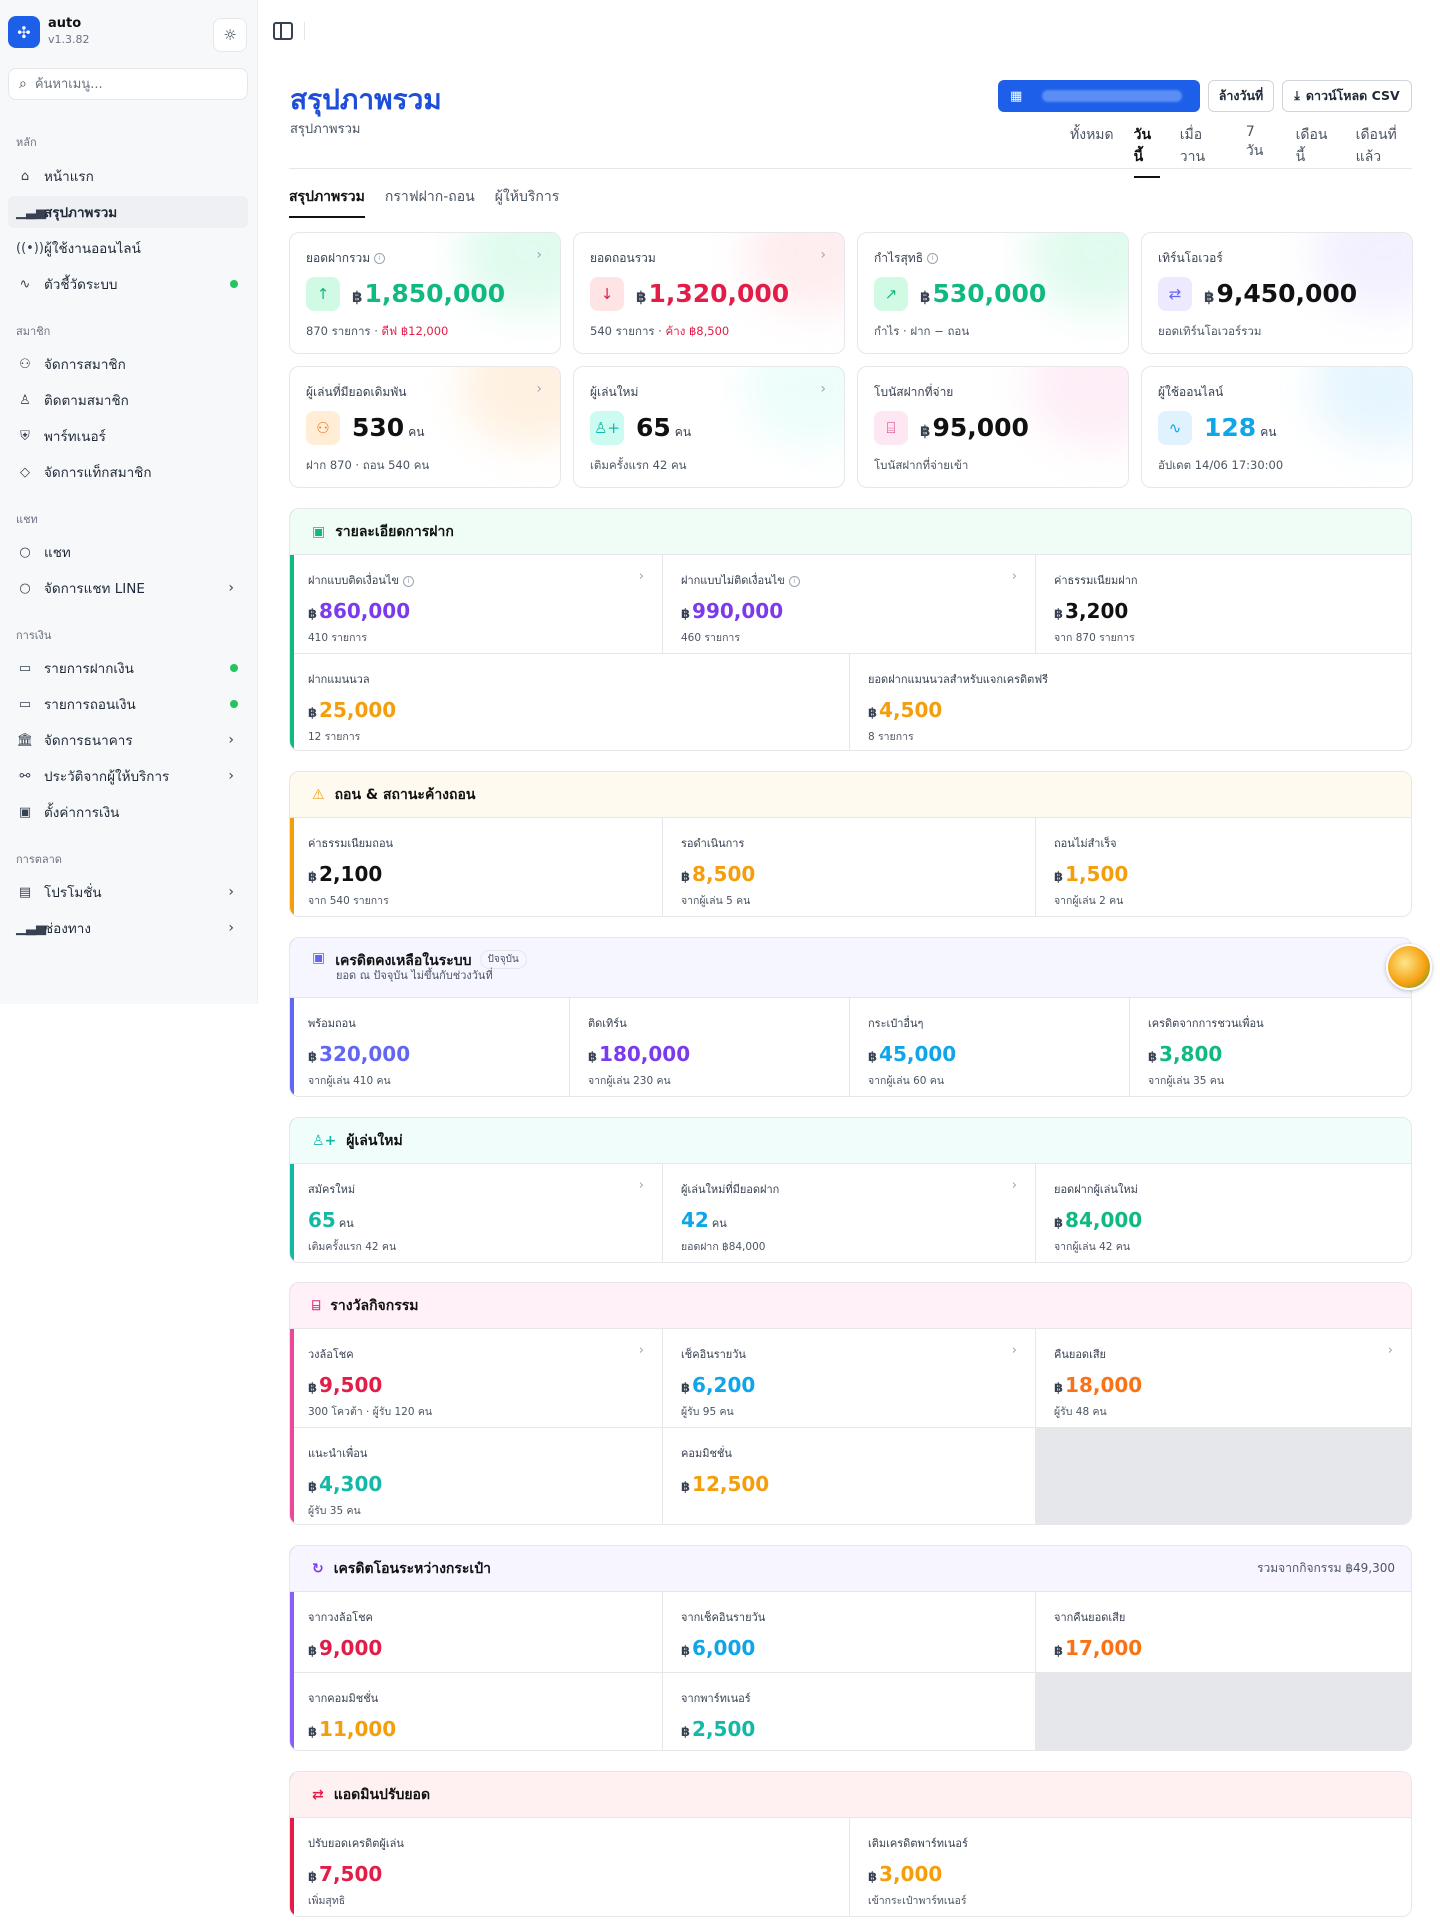 The image size is (1440, 1925). What do you see at coordinates (92, 249) in the screenshot?
I see `sidebar-item-label: ผู้ใช้งานออนไลน์` at bounding box center [92, 249].